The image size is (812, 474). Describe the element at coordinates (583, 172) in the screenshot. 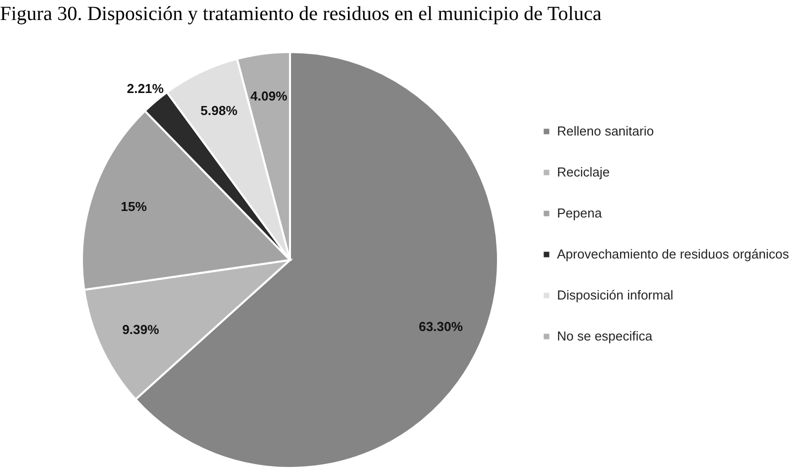

I see `legend-label: Reciclaje` at that location.